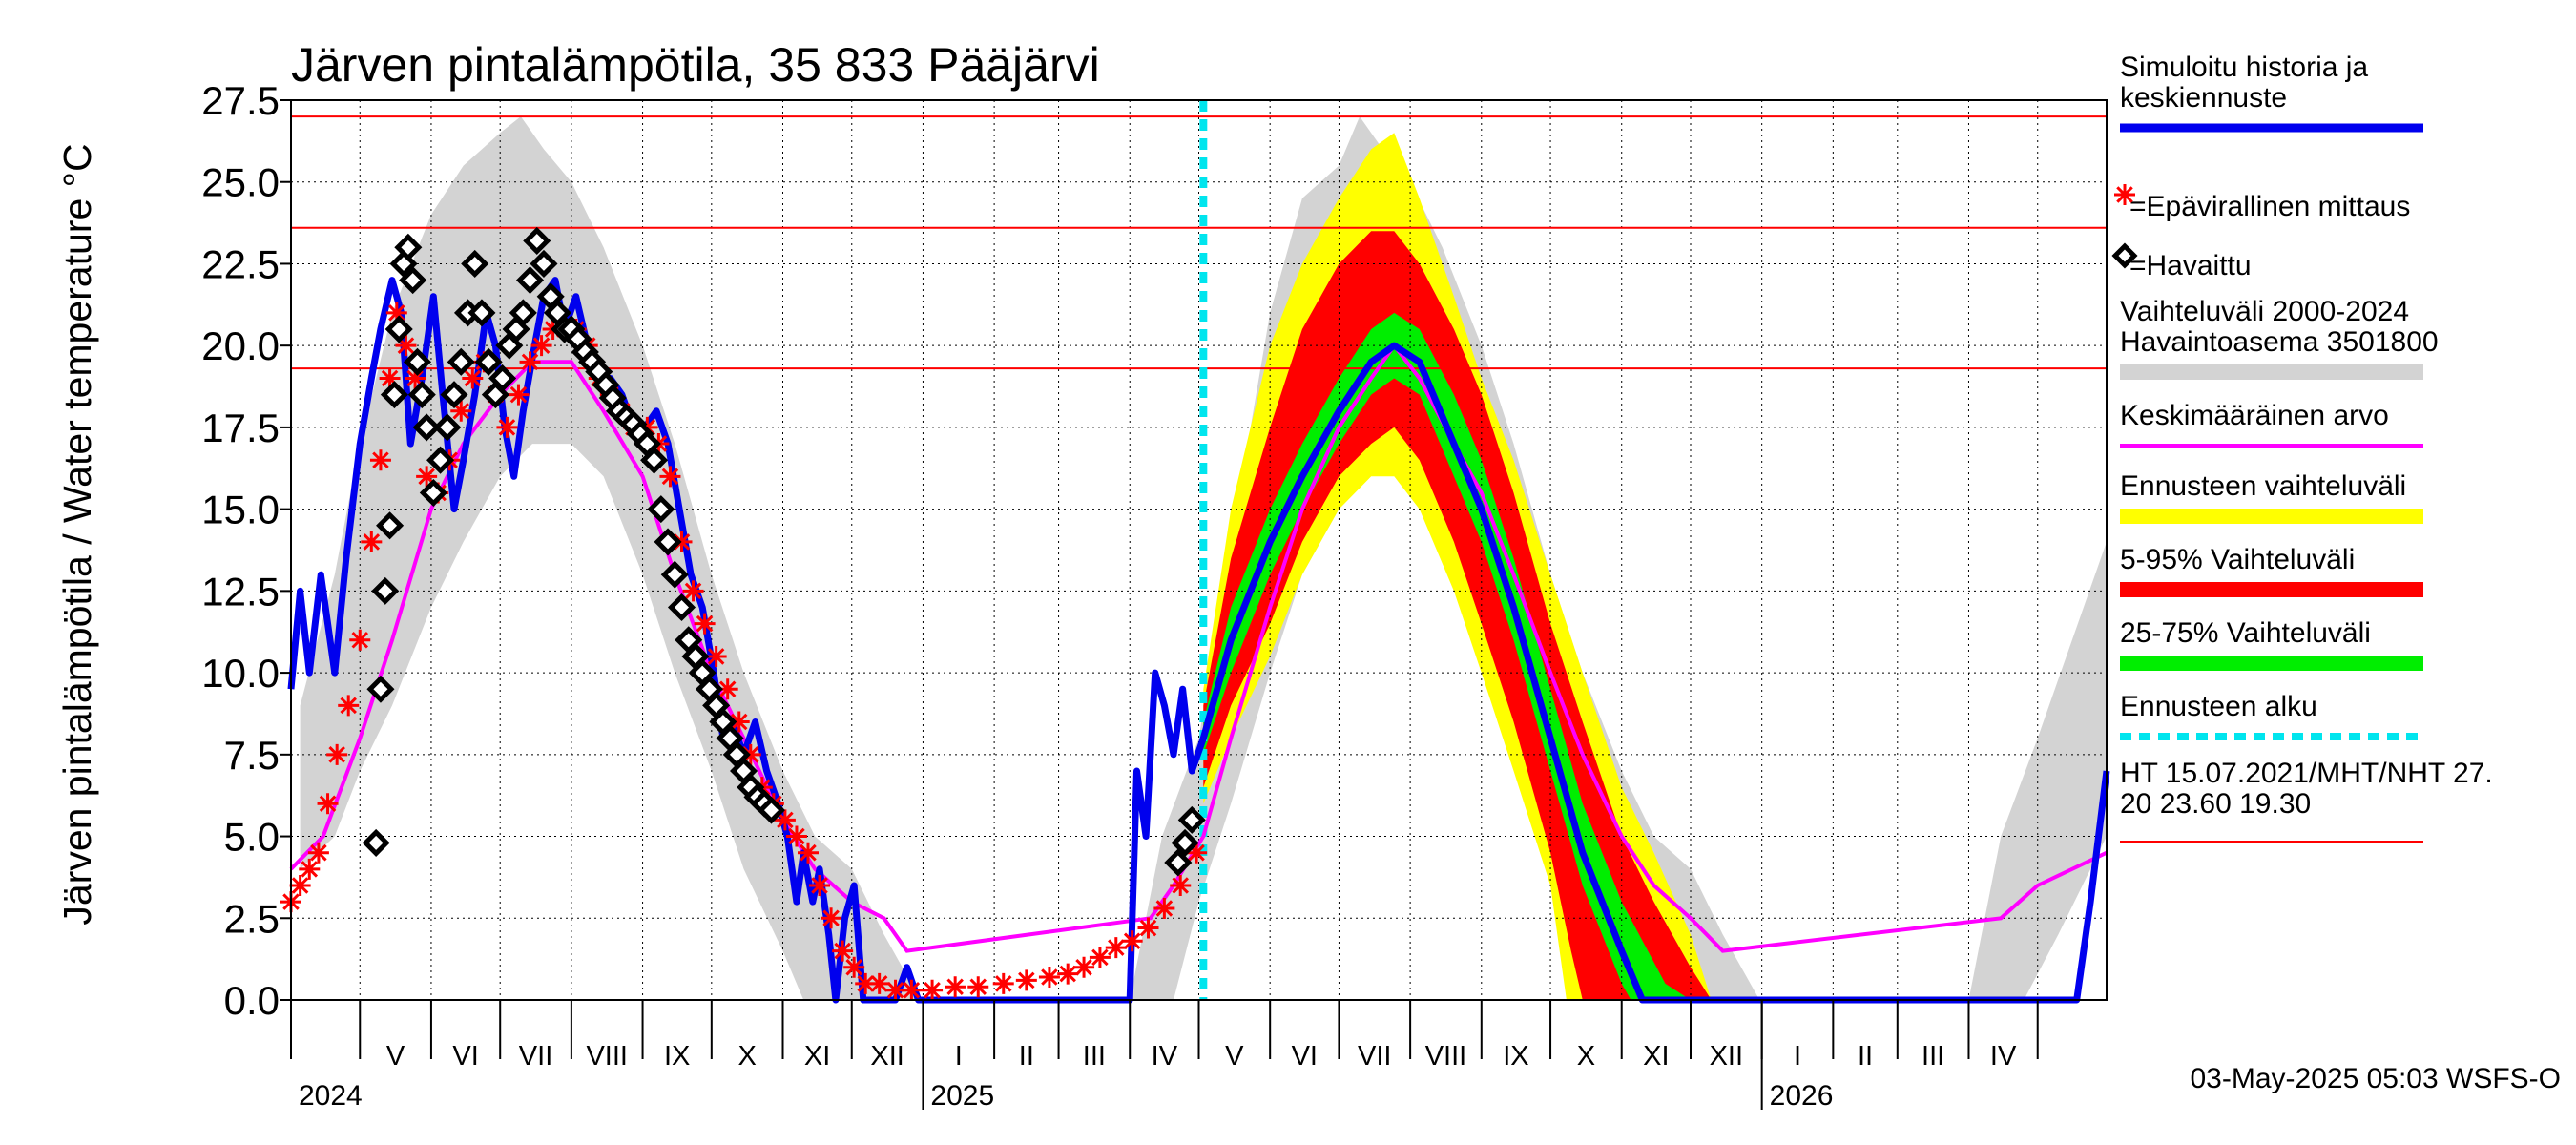 The height and width of the screenshot is (1145, 2576). What do you see at coordinates (2203, 98) in the screenshot?
I see `legend-label: keskiennuste` at bounding box center [2203, 98].